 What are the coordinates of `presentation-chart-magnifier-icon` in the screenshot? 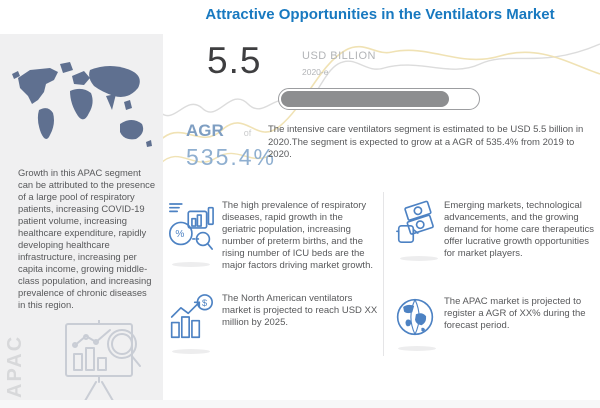 It's located at (103, 359).